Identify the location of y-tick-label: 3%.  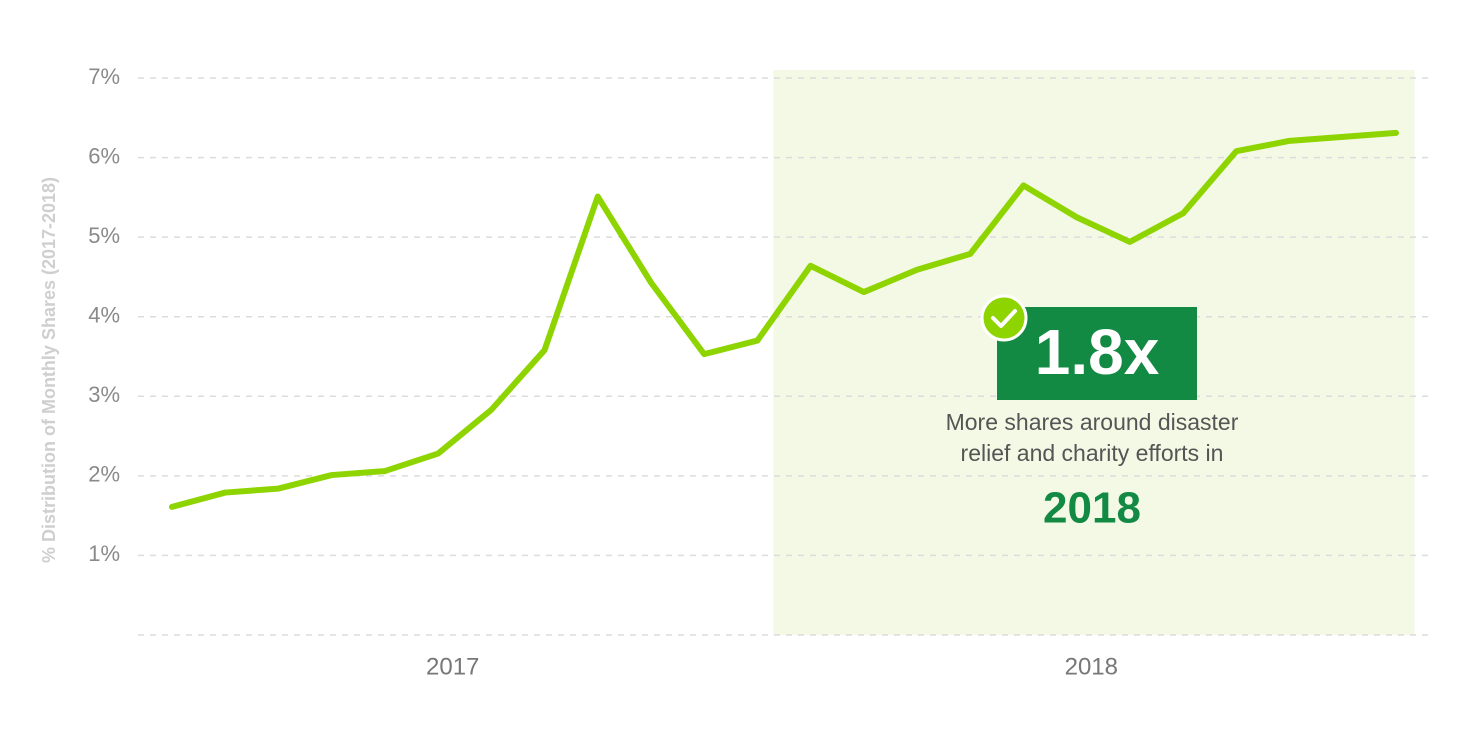
(104, 394).